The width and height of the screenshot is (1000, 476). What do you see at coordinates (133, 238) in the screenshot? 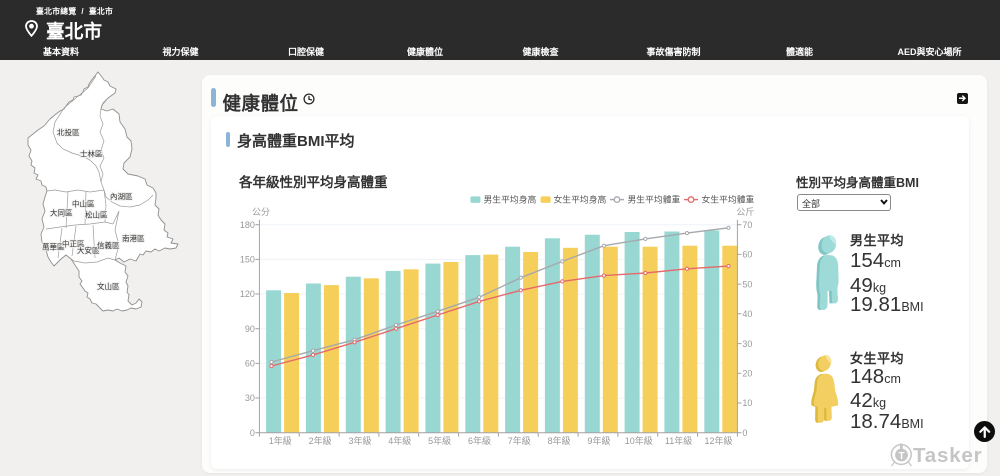
I see `svg-text: 南港區` at bounding box center [133, 238].